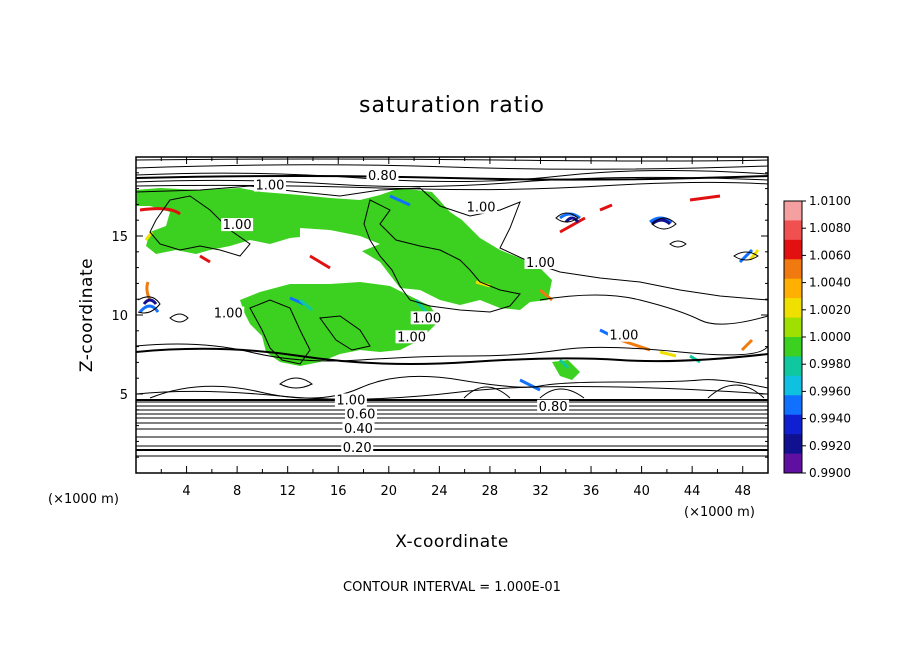 This screenshot has width=904, height=654. Describe the element at coordinates (452, 542) in the screenshot. I see `x-axis-label: X-coordinate` at that location.